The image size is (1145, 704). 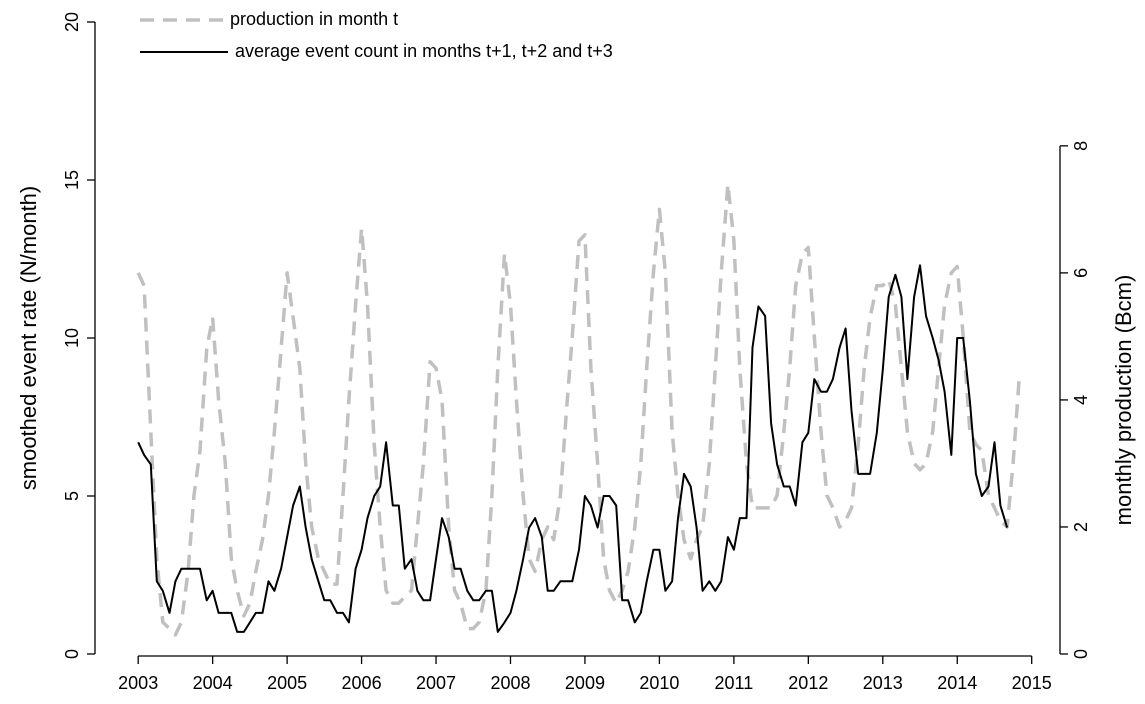 What do you see at coordinates (72, 22) in the screenshot?
I see `y-tick-label: 20` at bounding box center [72, 22].